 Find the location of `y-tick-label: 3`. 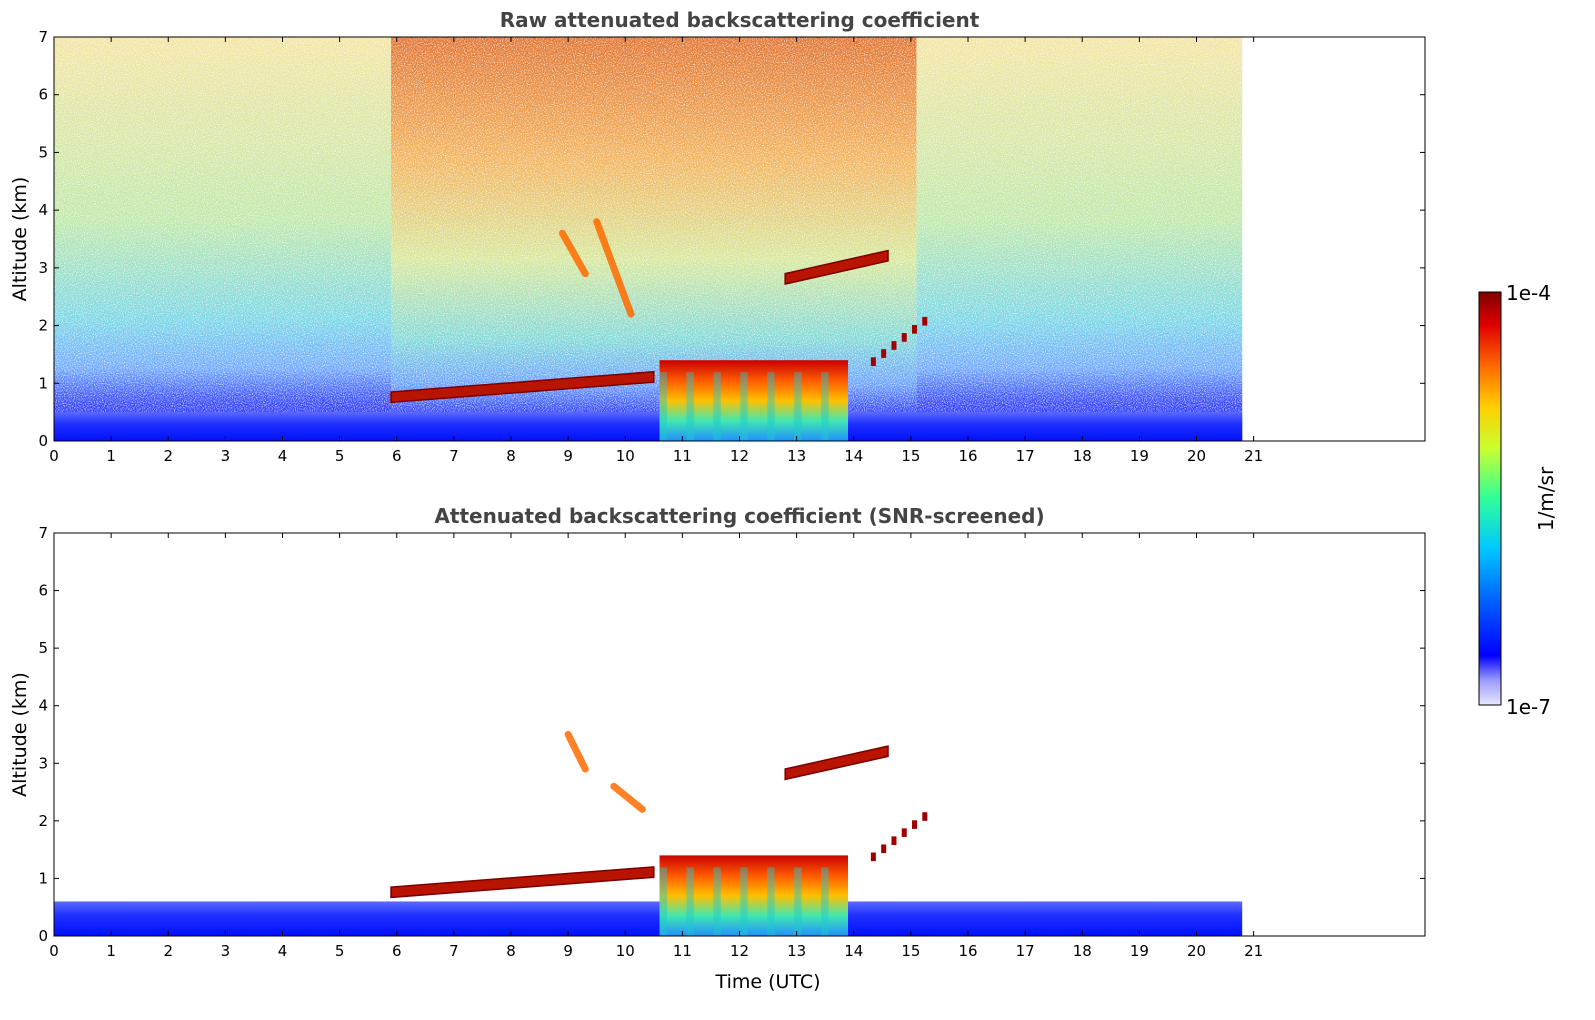

y-tick-label: 3 is located at coordinates (43, 268).